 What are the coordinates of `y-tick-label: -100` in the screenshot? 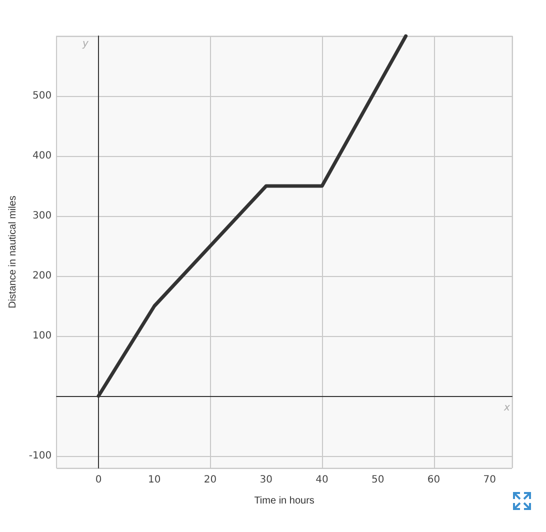 It's located at (40, 456).